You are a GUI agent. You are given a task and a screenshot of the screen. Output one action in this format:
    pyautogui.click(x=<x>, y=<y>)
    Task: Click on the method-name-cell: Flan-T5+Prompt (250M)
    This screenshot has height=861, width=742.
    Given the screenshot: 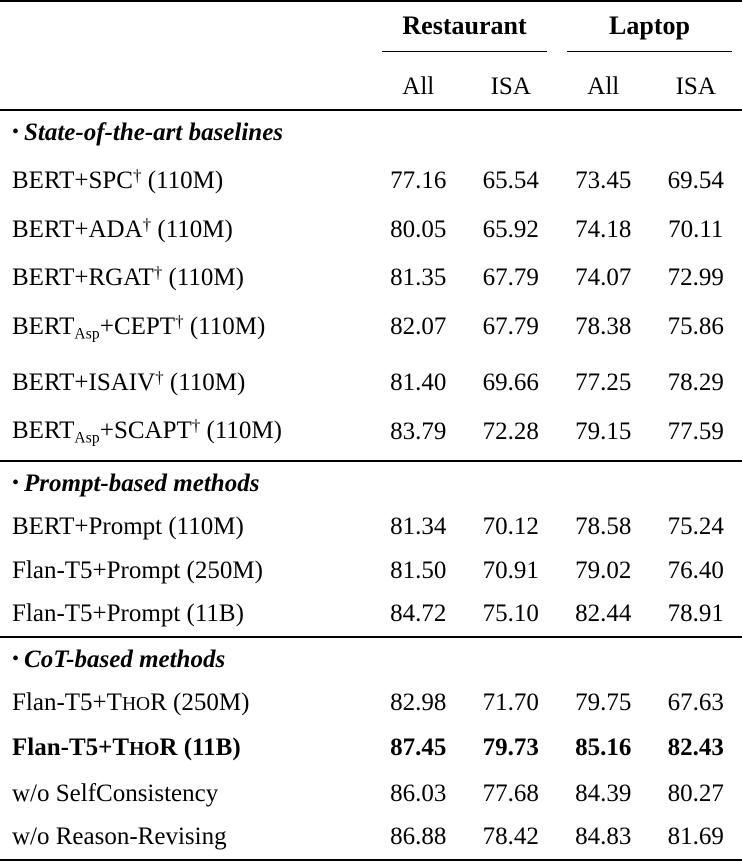 What is the action you would take?
    pyautogui.click(x=186, y=571)
    